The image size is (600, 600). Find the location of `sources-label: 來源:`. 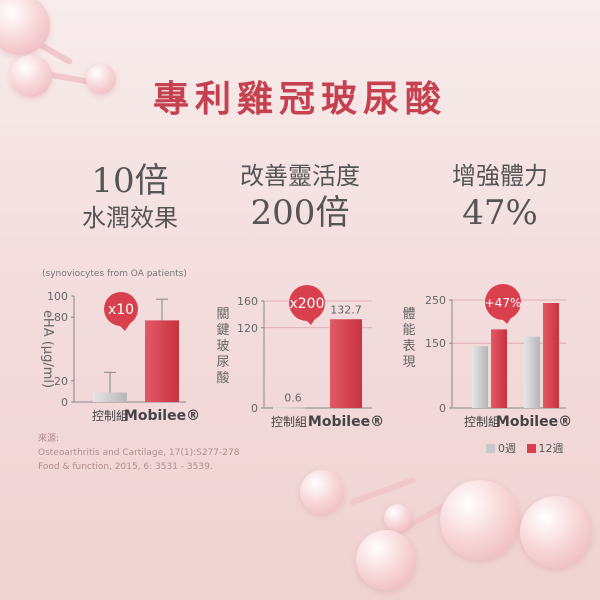

sources-label: 來源: is located at coordinates (49, 439).